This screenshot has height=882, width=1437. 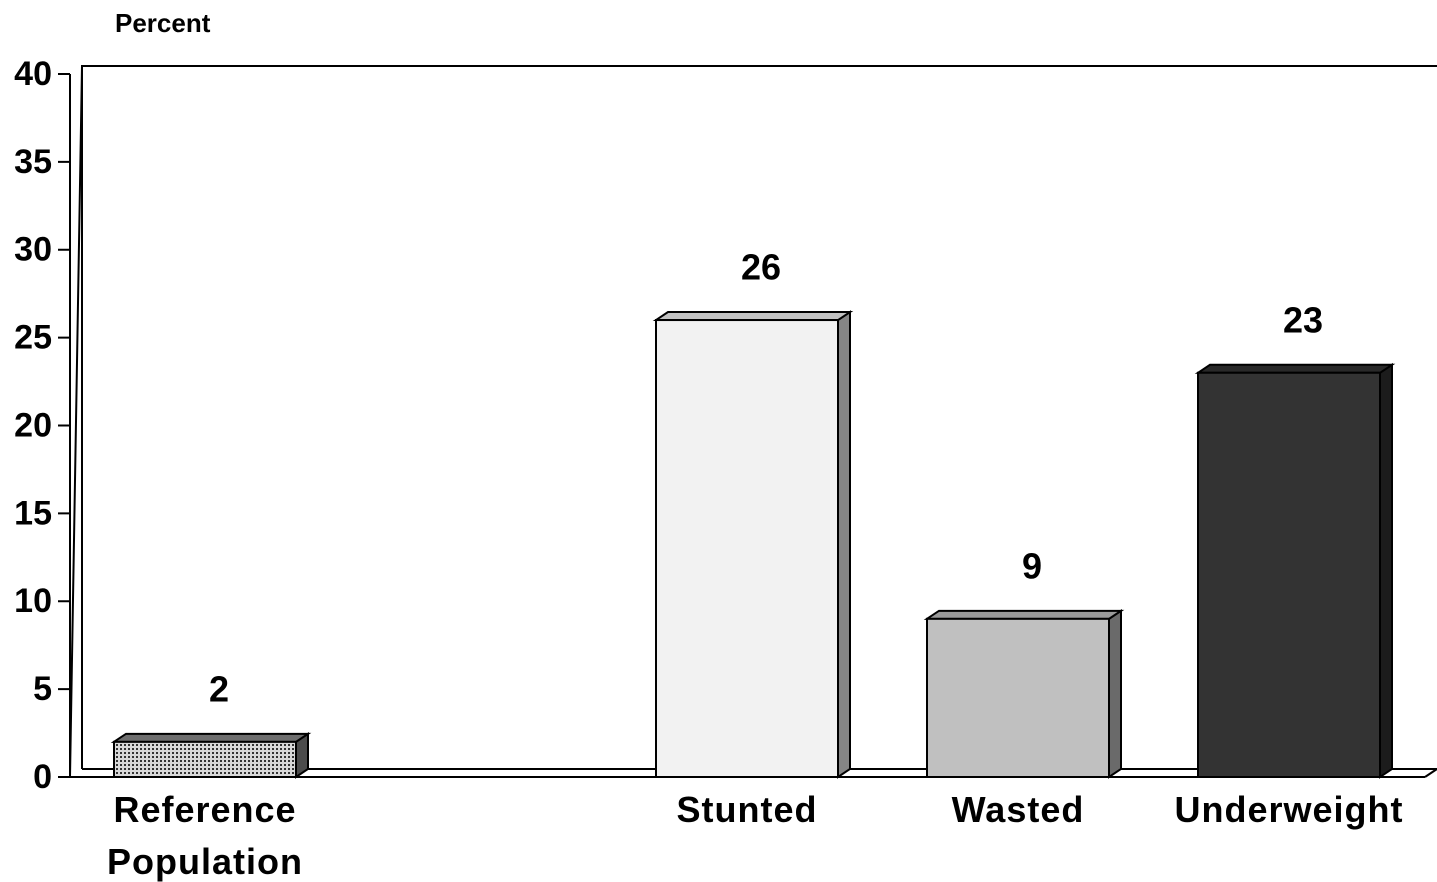 I want to click on x-tick-label: Underweight, so click(x=1289, y=809).